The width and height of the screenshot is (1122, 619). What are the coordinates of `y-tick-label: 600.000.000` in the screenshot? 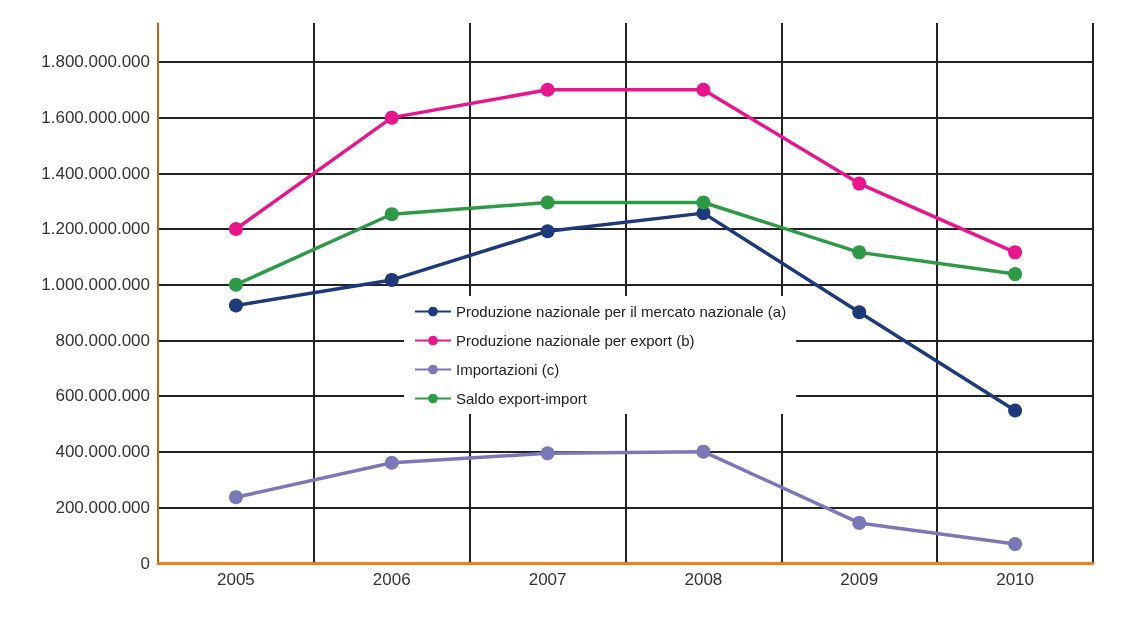 It's located at (102, 396).